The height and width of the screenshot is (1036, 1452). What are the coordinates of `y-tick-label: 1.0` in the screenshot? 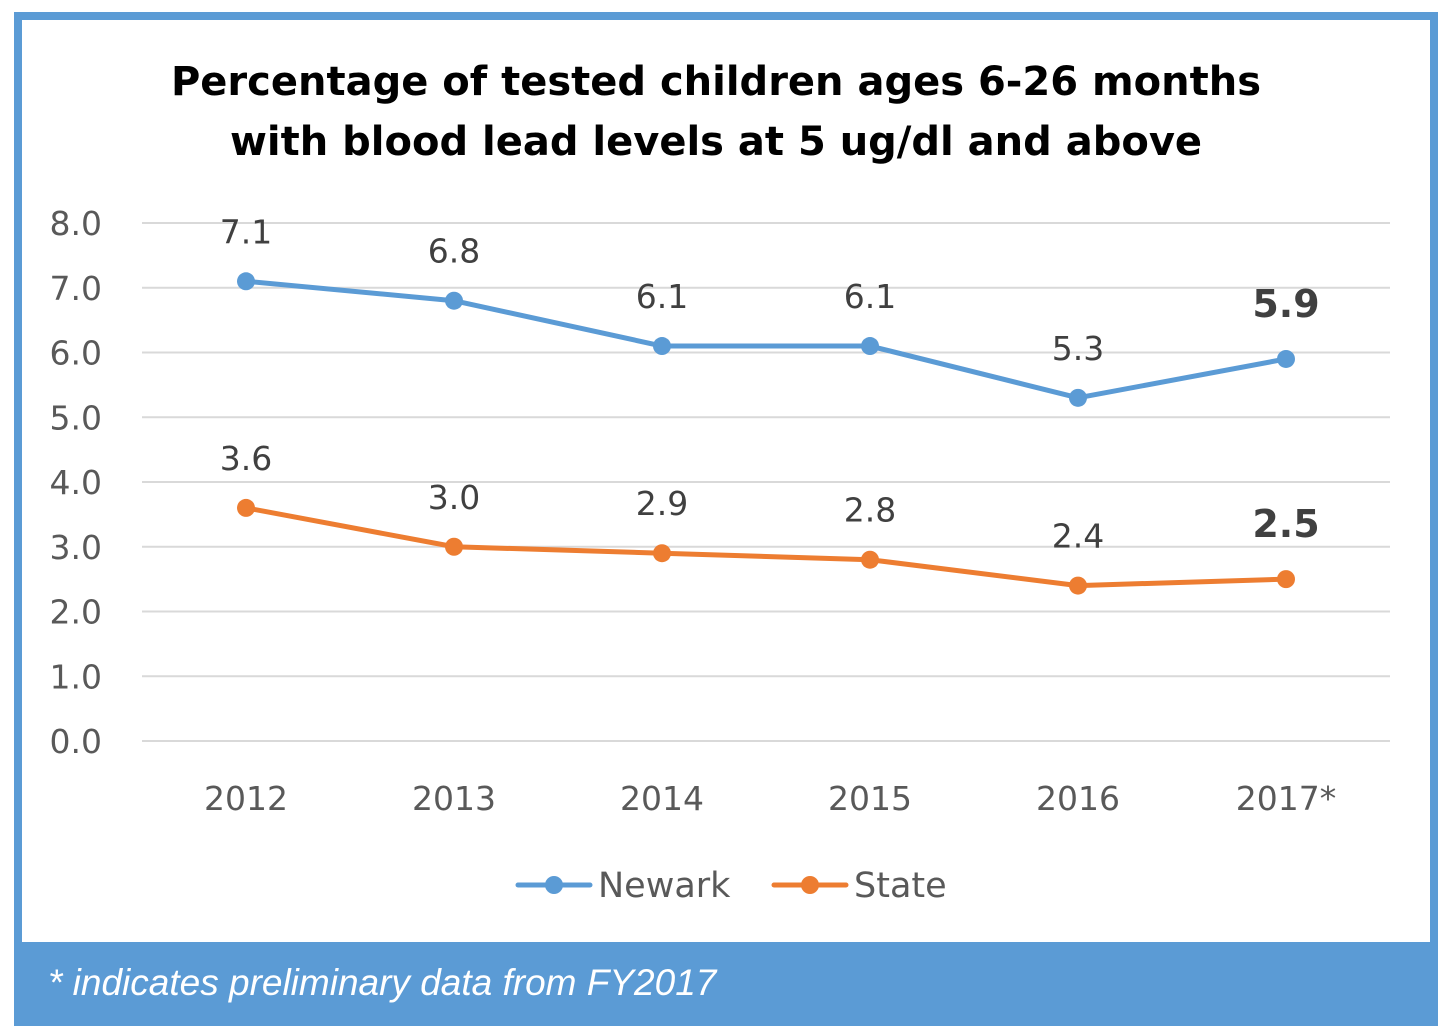 It's located at (76, 676).